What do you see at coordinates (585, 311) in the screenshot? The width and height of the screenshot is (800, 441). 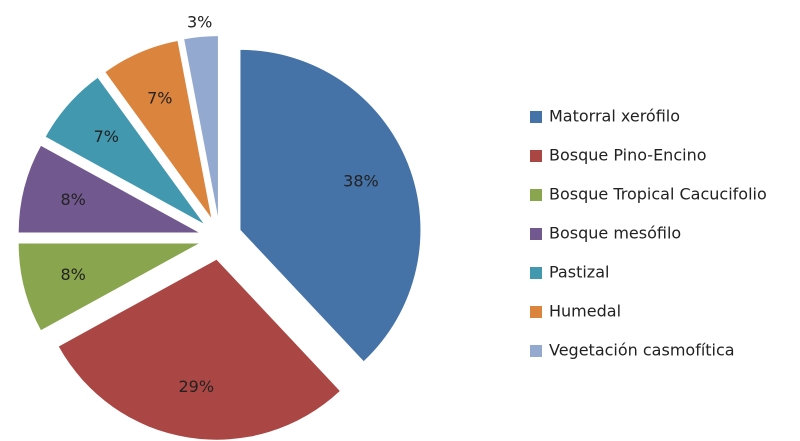 I see `legend-label: Humedal` at bounding box center [585, 311].